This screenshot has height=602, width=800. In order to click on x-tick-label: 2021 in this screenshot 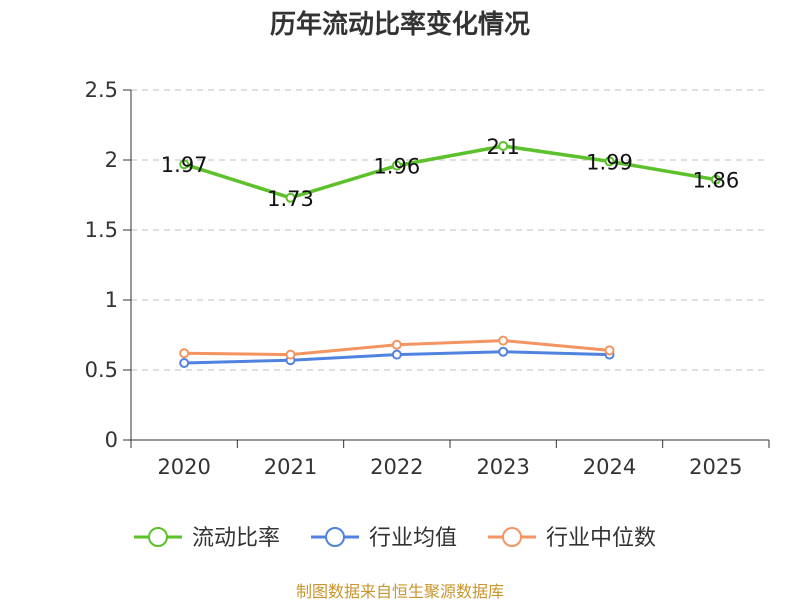, I will do `click(290, 467)`.